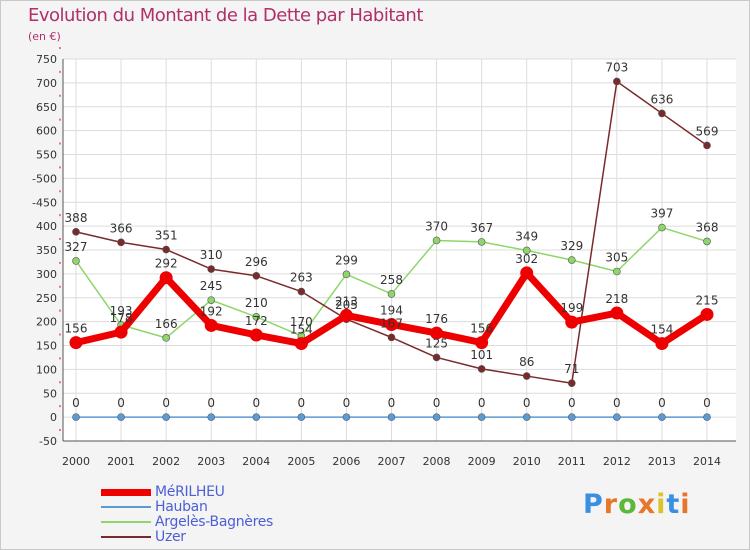 Image resolution: width=750 pixels, height=550 pixels. What do you see at coordinates (617, 461) in the screenshot?
I see `x-tick-label: 2012` at bounding box center [617, 461].